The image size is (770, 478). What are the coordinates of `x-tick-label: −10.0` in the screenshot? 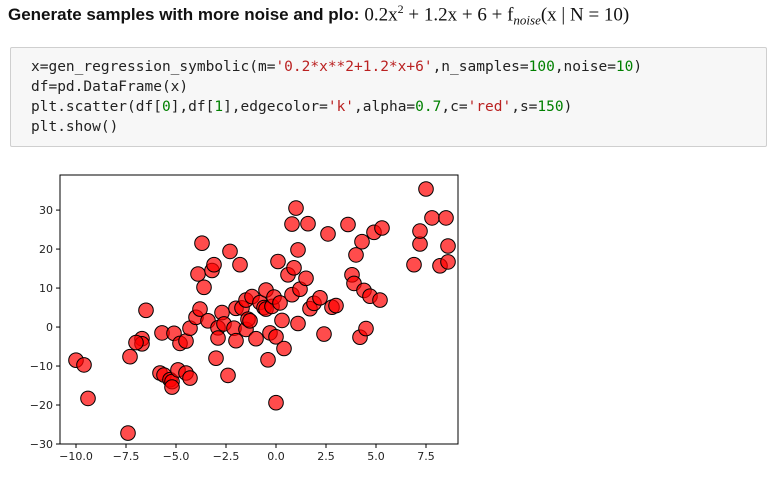 It's located at (76, 456).